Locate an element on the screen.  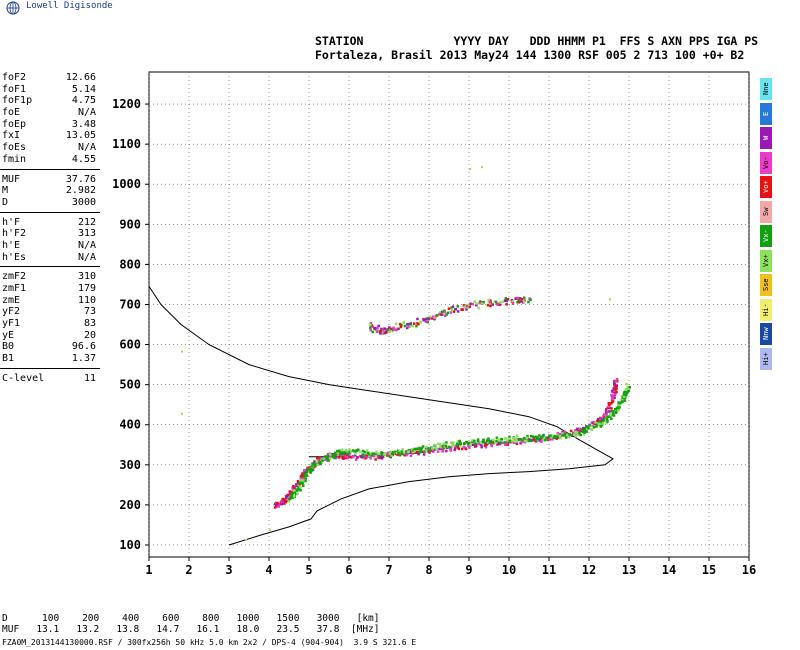
param-value: N/A is located at coordinates (86, 113).